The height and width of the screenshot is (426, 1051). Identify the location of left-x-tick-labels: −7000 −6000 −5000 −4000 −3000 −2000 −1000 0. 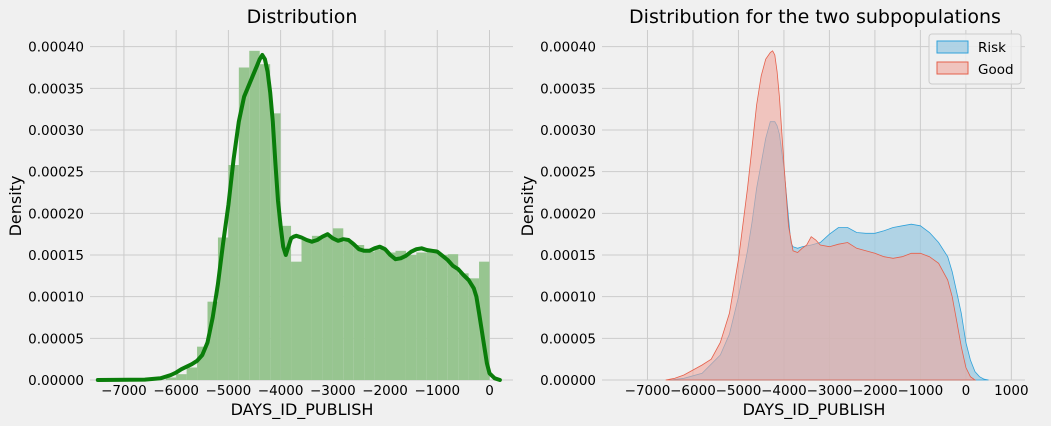
(297, 391).